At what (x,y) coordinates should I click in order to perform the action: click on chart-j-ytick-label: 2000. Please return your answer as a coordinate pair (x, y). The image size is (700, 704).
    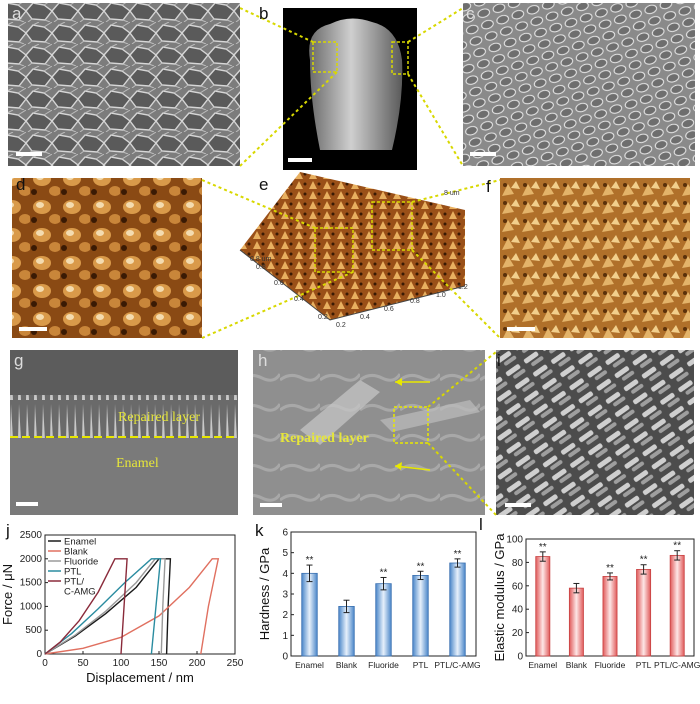
    Looking at the image, I should click on (31, 559).